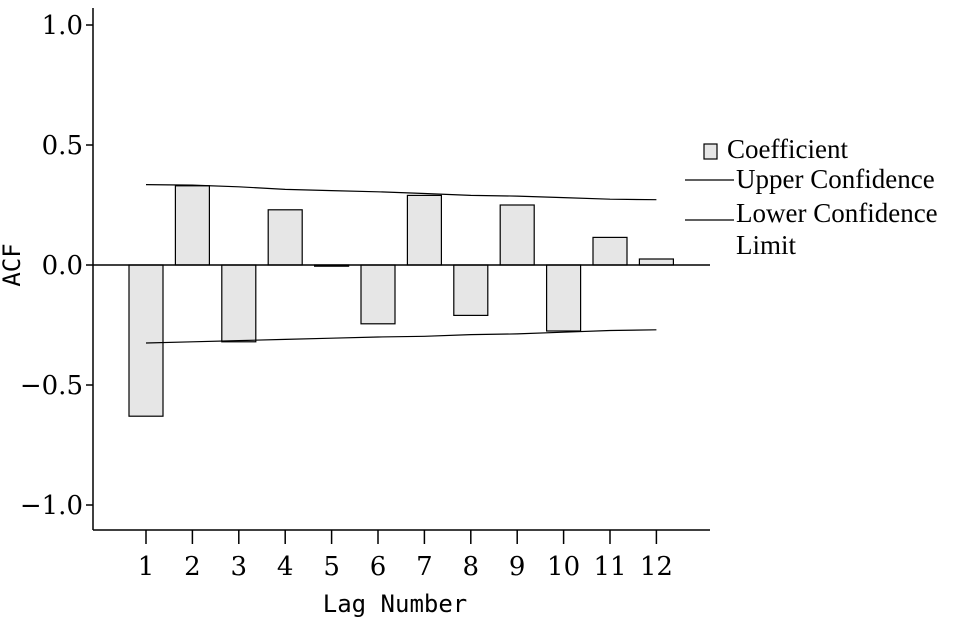 This screenshot has width=976, height=620. What do you see at coordinates (710, 151) in the screenshot?
I see `legend-swatch-coefficient` at bounding box center [710, 151].